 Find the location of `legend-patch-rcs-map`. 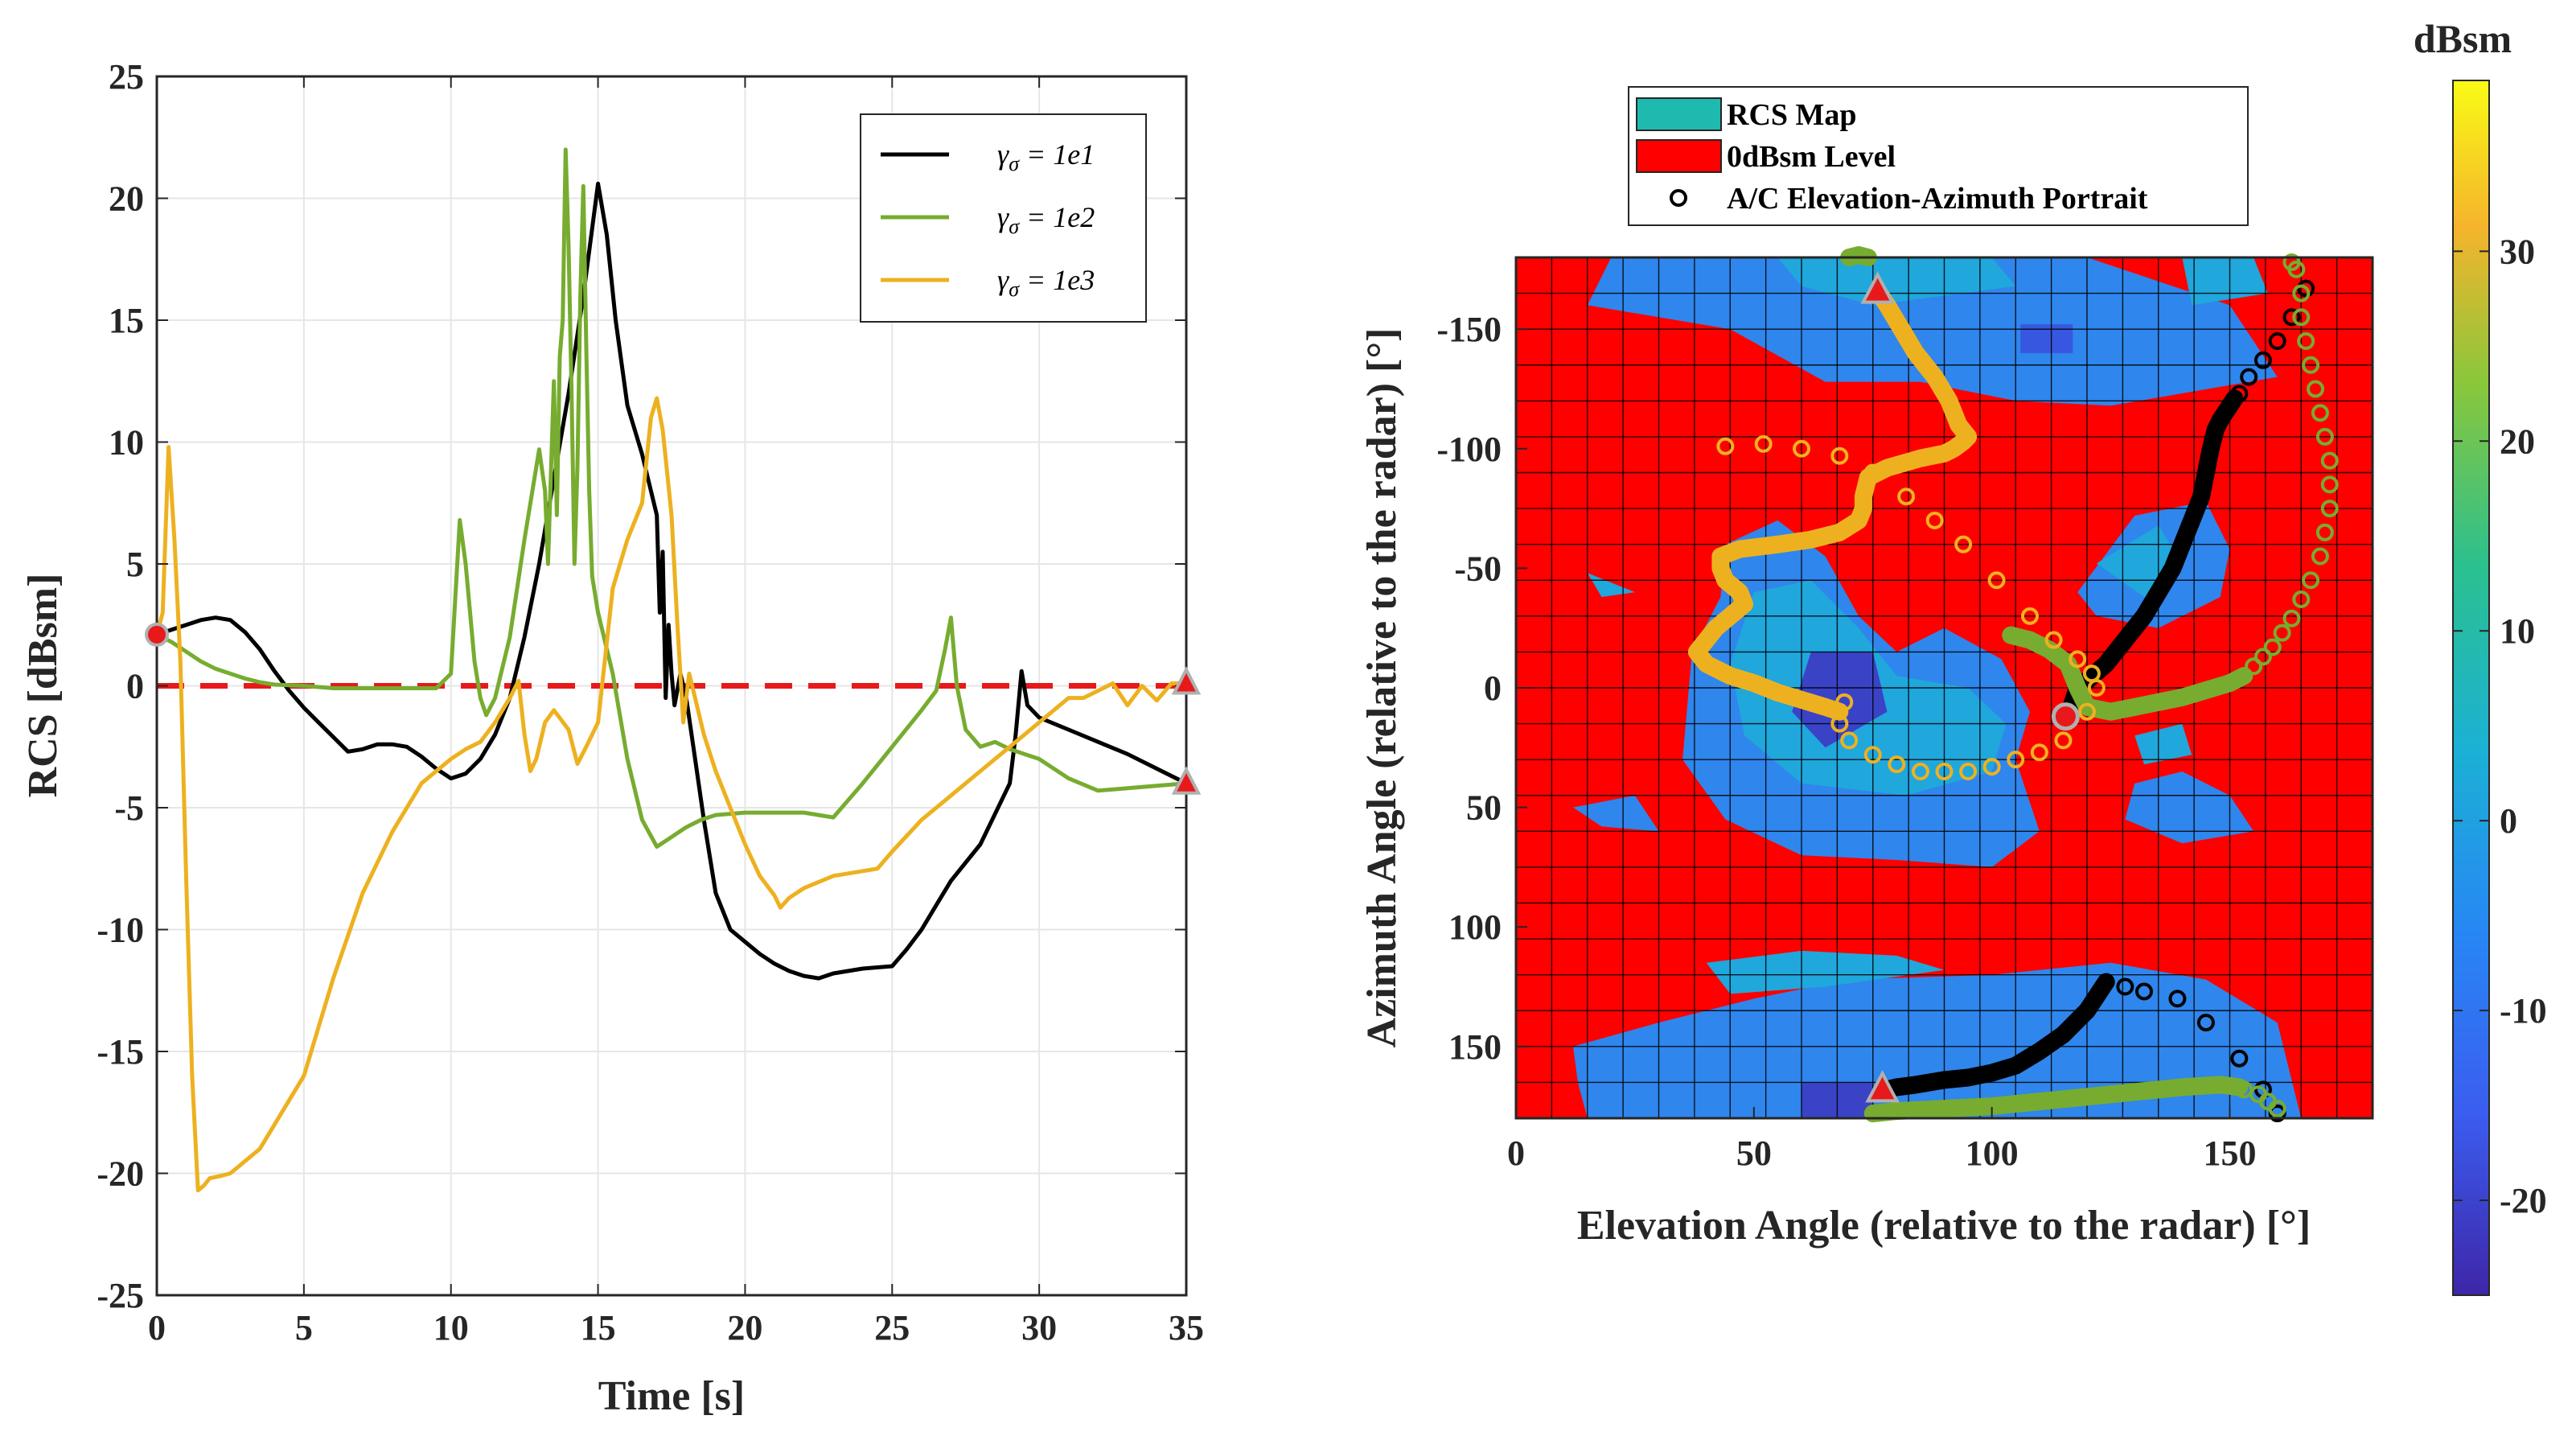

legend-patch-rcs-map is located at coordinates (1679, 114).